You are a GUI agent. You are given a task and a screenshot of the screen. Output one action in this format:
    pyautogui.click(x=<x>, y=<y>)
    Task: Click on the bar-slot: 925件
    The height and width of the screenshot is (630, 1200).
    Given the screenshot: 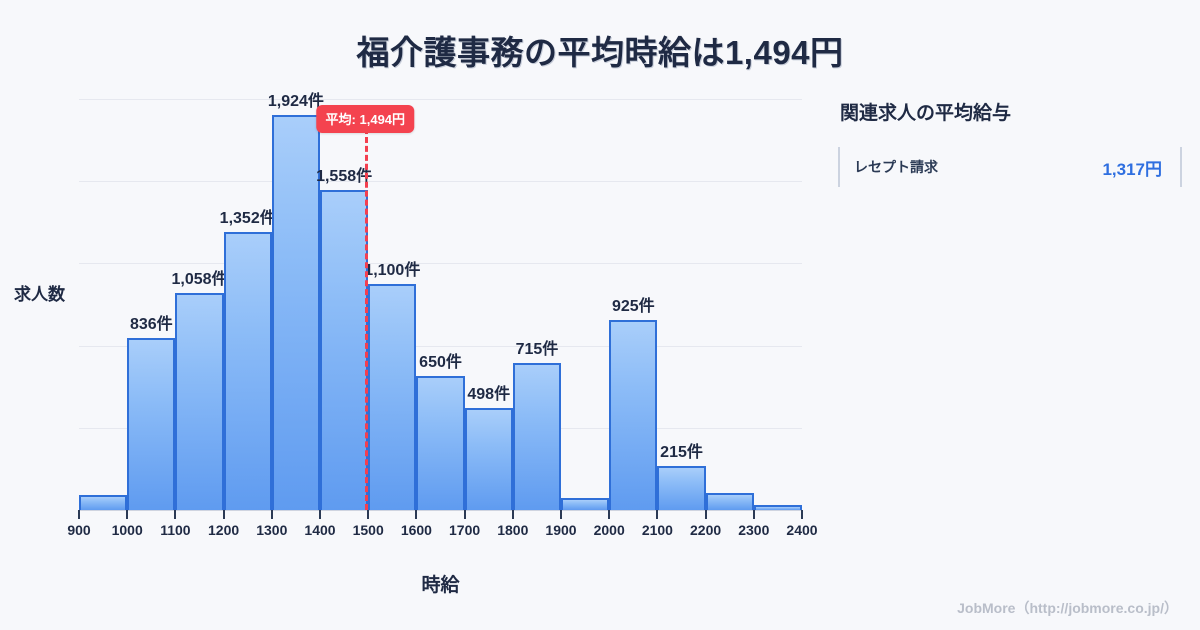 What is the action you would take?
    pyautogui.click(x=633, y=304)
    